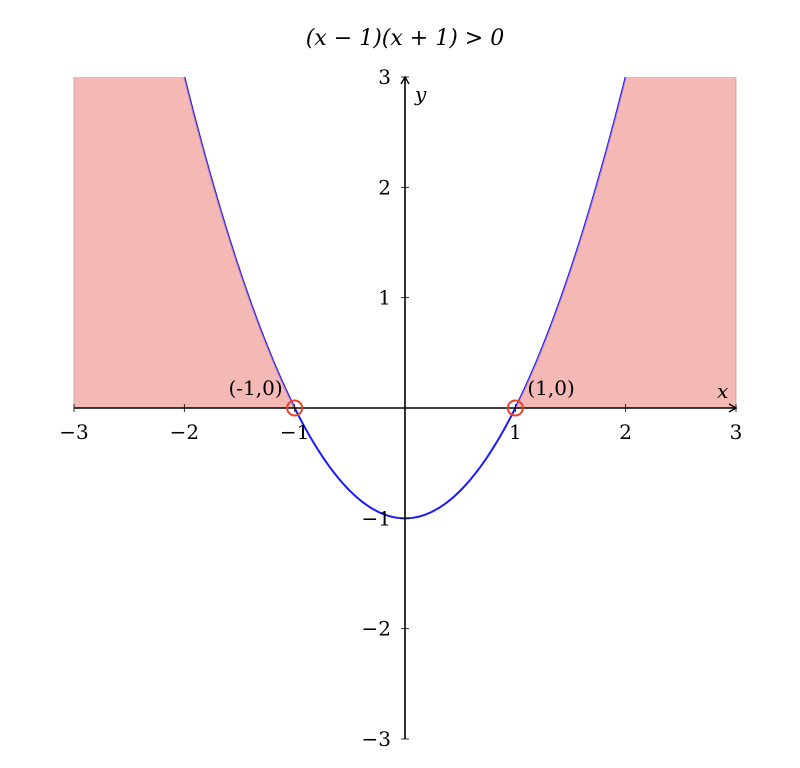 This screenshot has height=768, width=800. I want to click on x-tick-label: −1, so click(294, 432).